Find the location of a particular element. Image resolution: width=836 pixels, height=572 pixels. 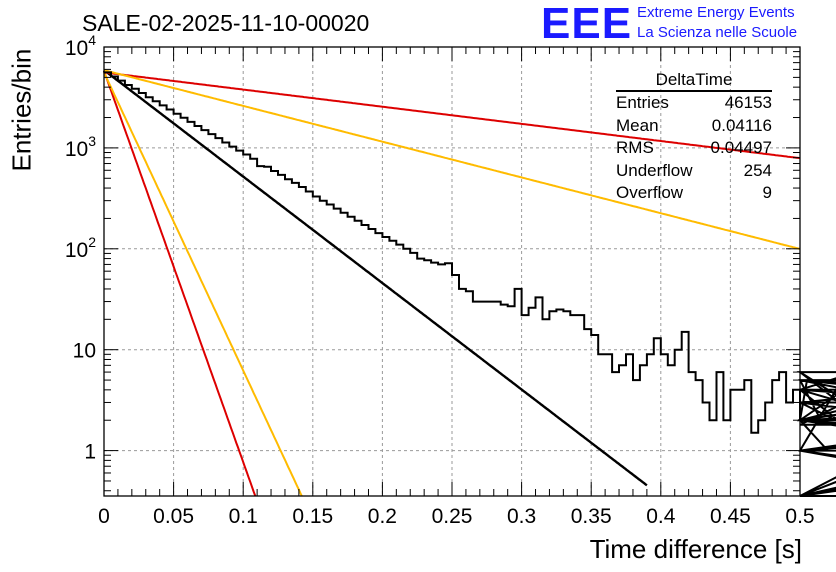

x-tick-label: 0.05 is located at coordinates (173, 516).